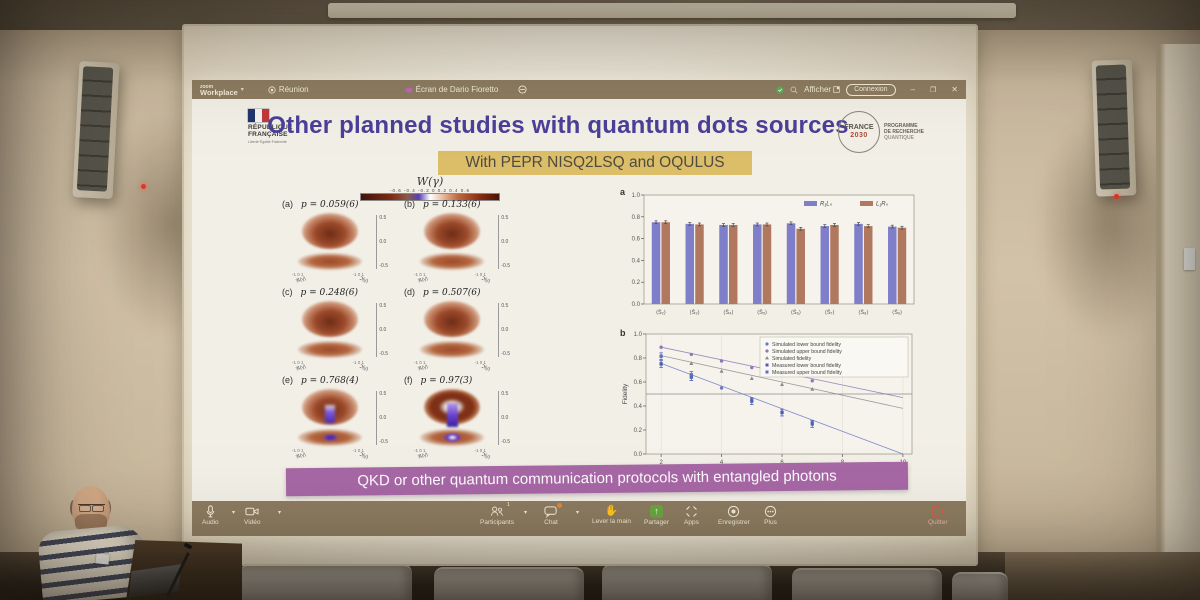  I want to click on svg-text: ⟨Ŝ₃⟩, so click(695, 312).